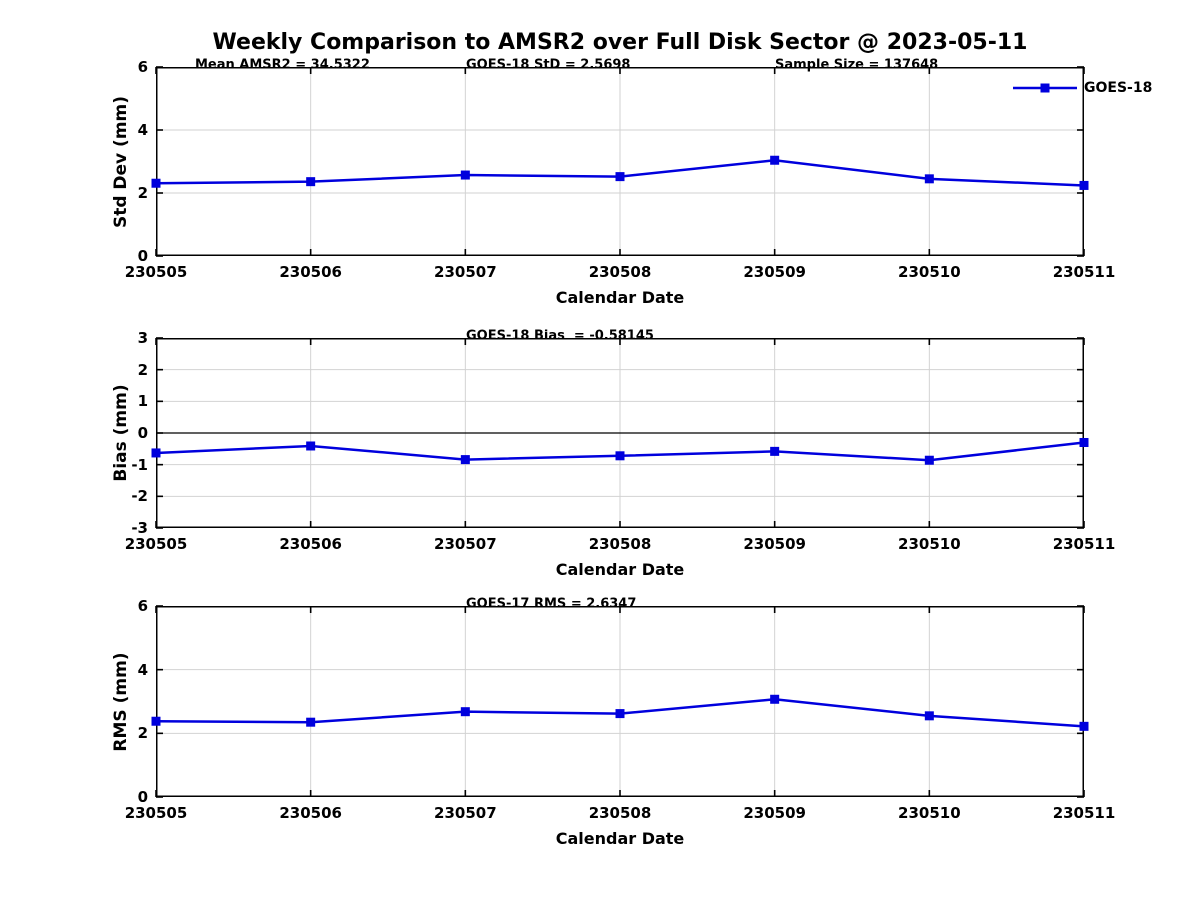  Describe the element at coordinates (548, 65) in the screenshot. I see `stat-annotation: GOES-18 StD = 2.5698` at that location.